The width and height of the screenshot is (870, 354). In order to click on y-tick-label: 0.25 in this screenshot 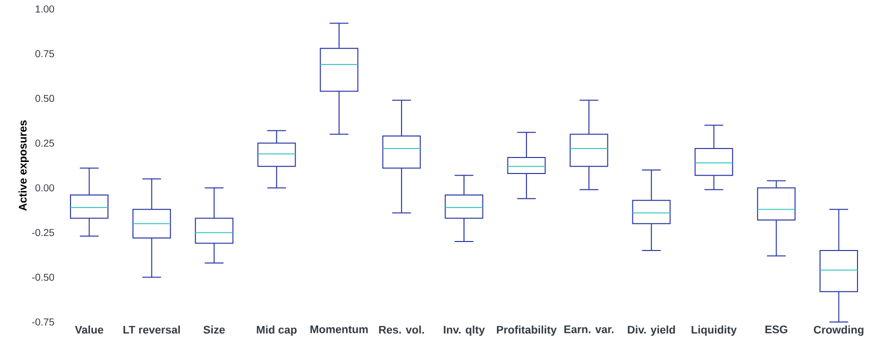, I will do `click(44, 143)`.